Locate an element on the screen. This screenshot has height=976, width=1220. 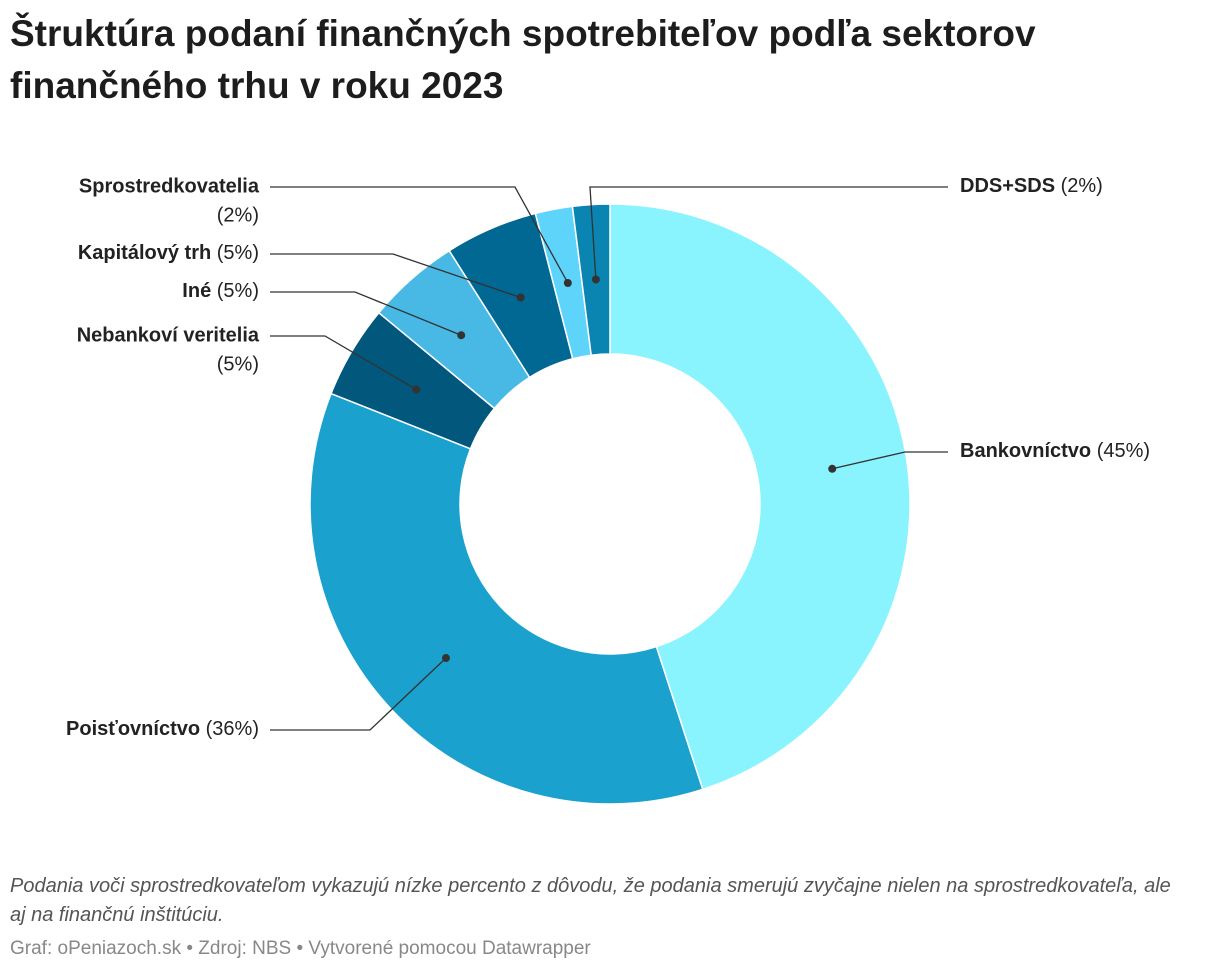
slice-label: Poisťovníctvo (36%) is located at coordinates (162, 729).